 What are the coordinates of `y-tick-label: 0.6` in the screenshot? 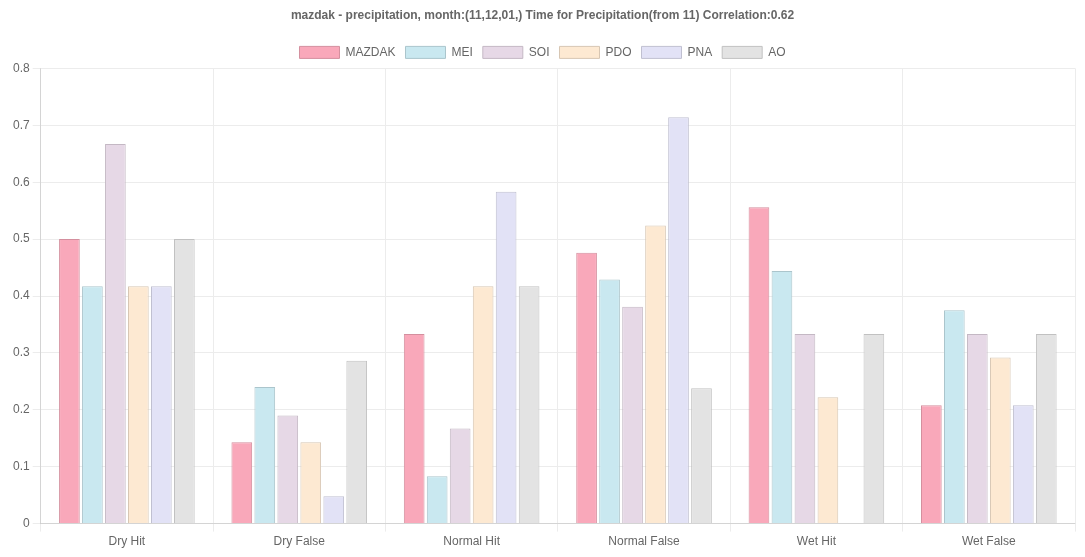 It's located at (21, 181).